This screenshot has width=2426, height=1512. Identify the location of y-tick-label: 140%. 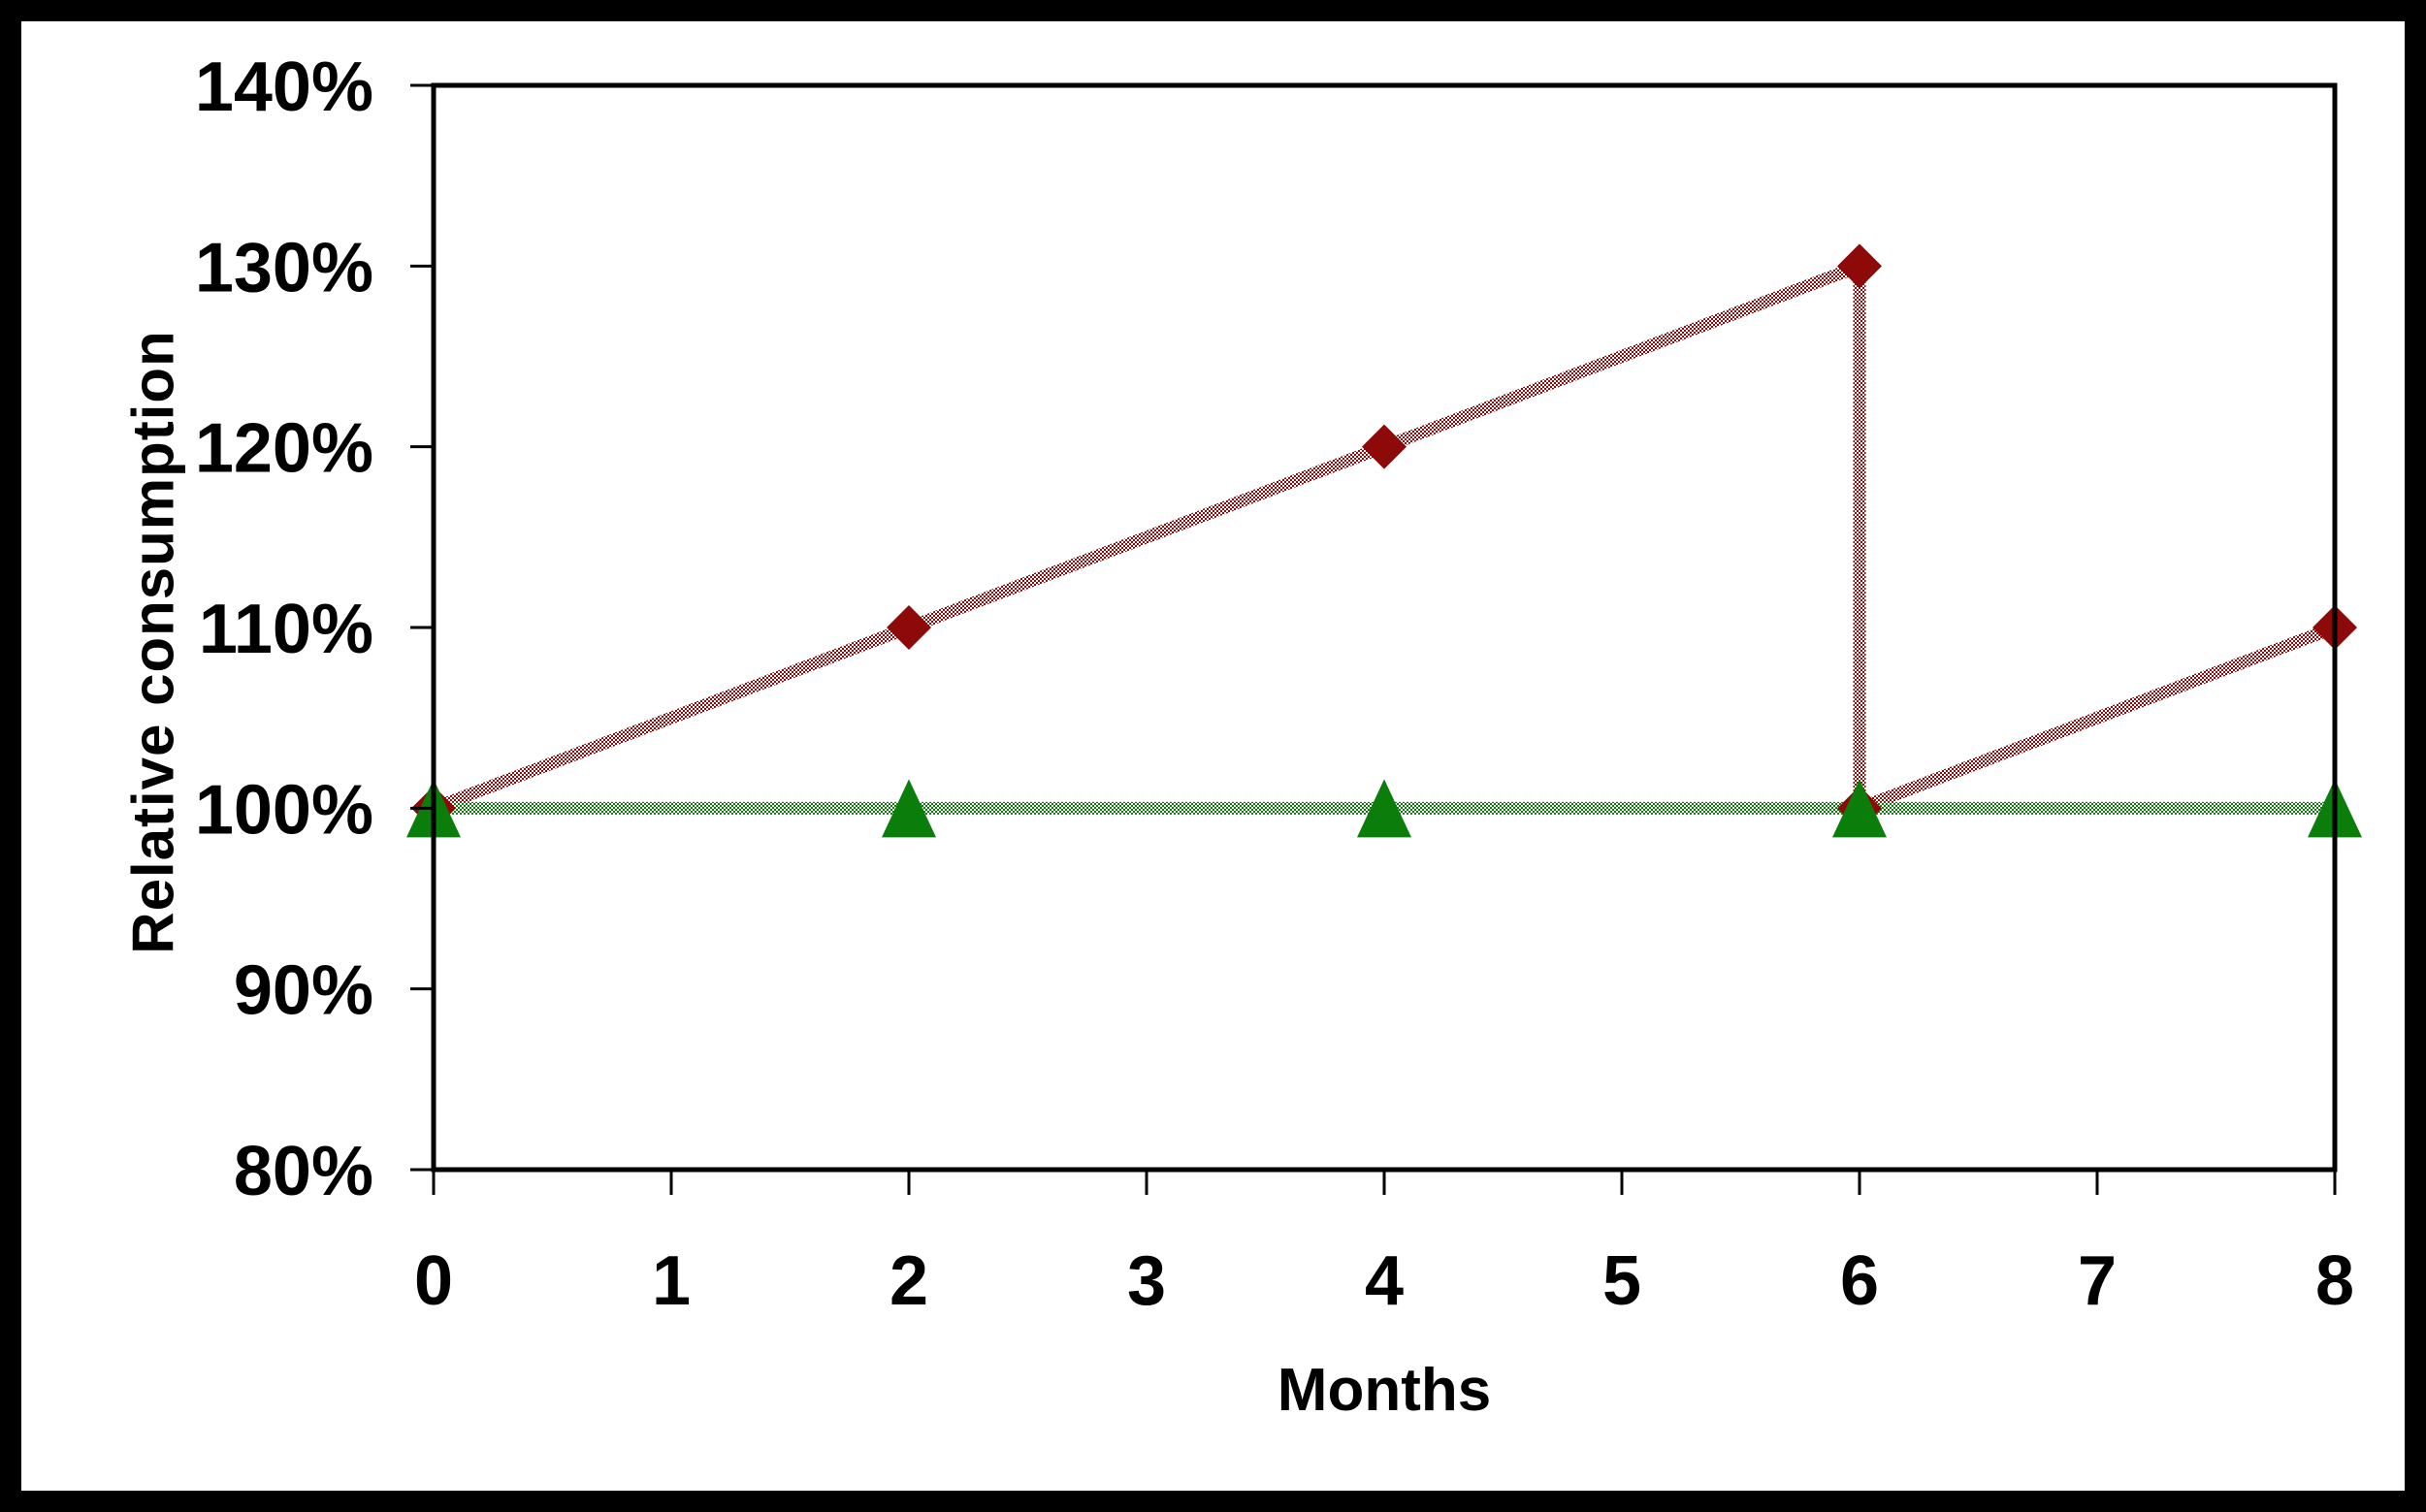
(284, 87).